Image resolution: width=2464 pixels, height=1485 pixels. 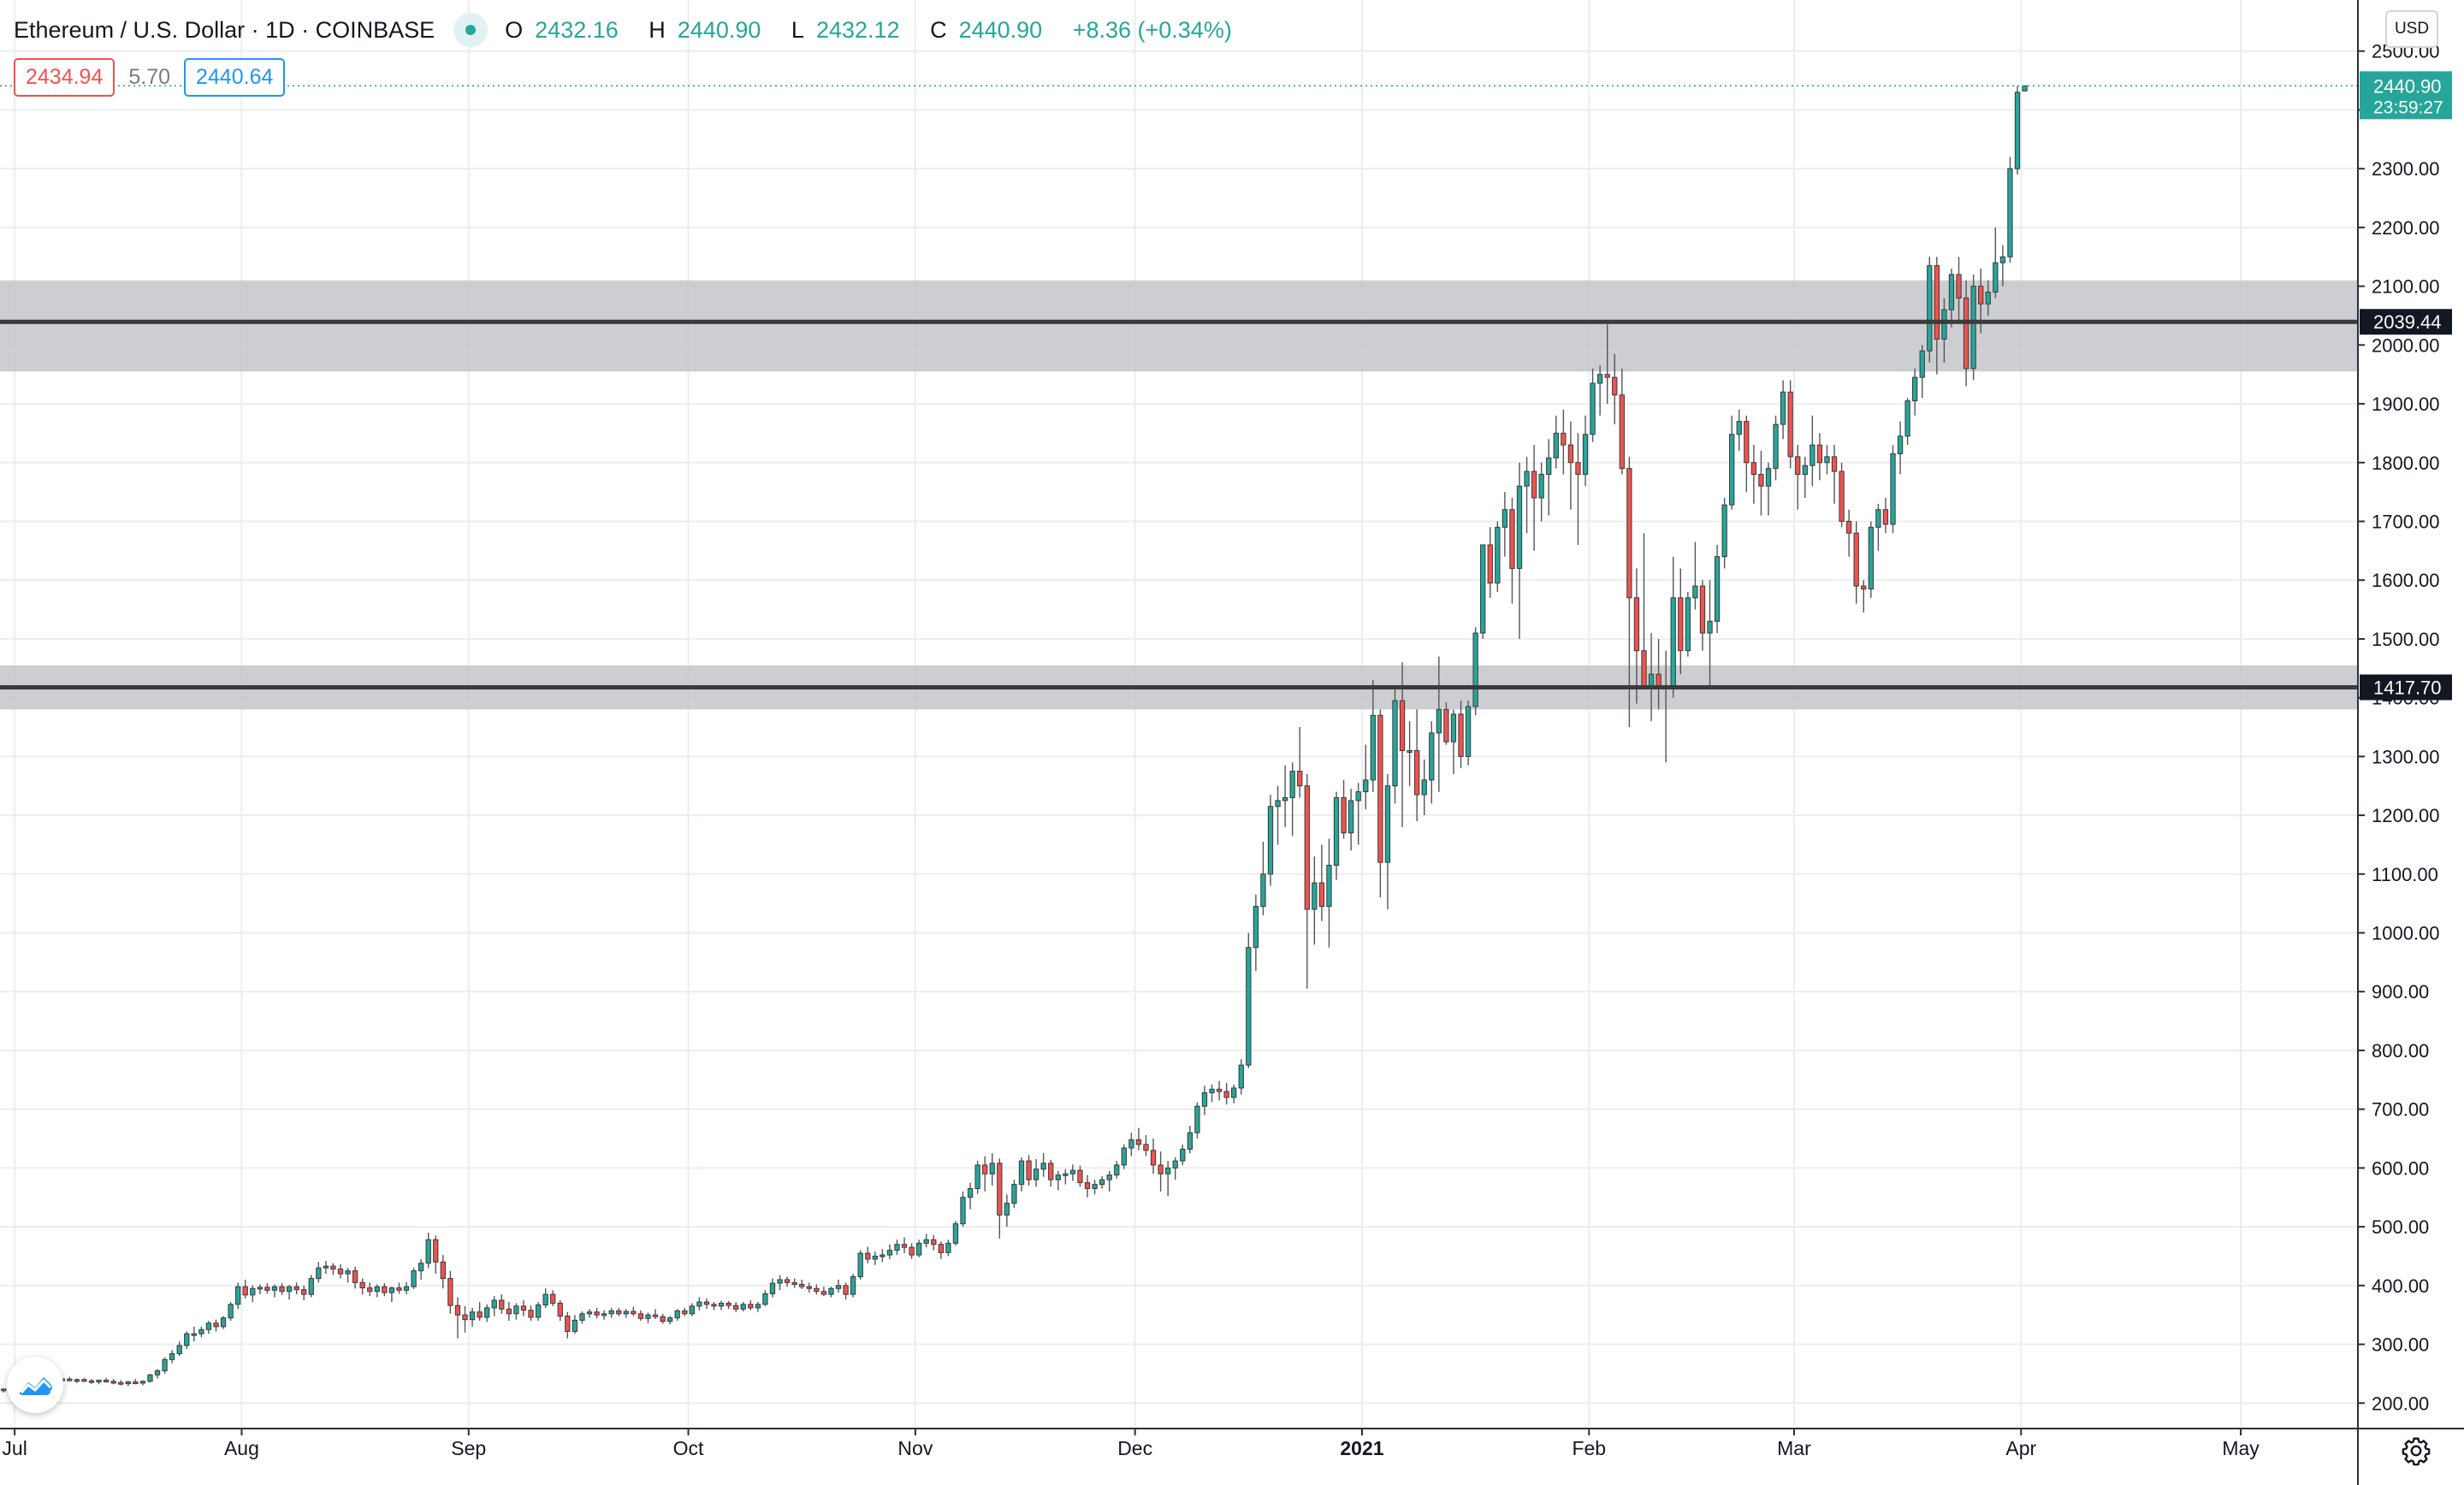 What do you see at coordinates (235, 77) in the screenshot?
I see `buy-price-button: 2440.64` at bounding box center [235, 77].